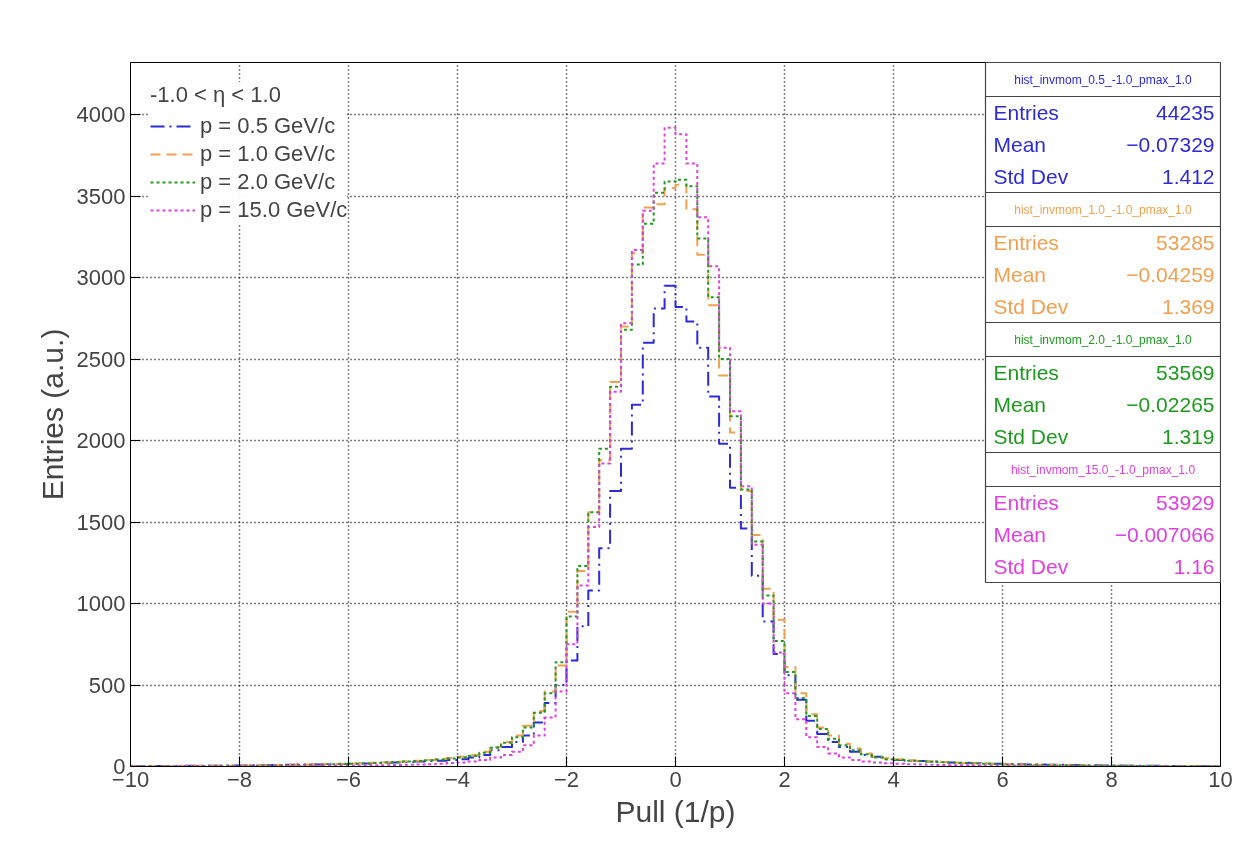 This screenshot has height=866, width=1250. Describe the element at coordinates (101, 359) in the screenshot. I see `y-tick-label: 2500` at that location.